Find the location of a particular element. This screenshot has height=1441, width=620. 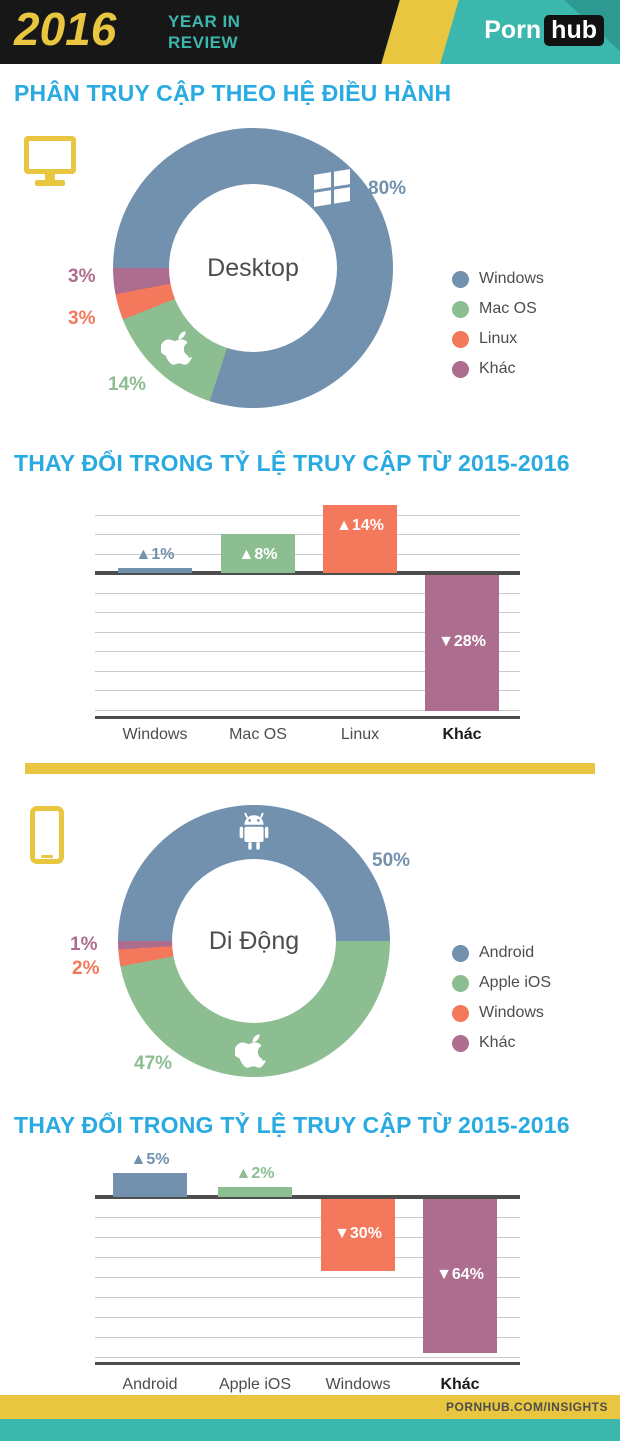

bar-value-label: ▲8% is located at coordinates (258, 554).